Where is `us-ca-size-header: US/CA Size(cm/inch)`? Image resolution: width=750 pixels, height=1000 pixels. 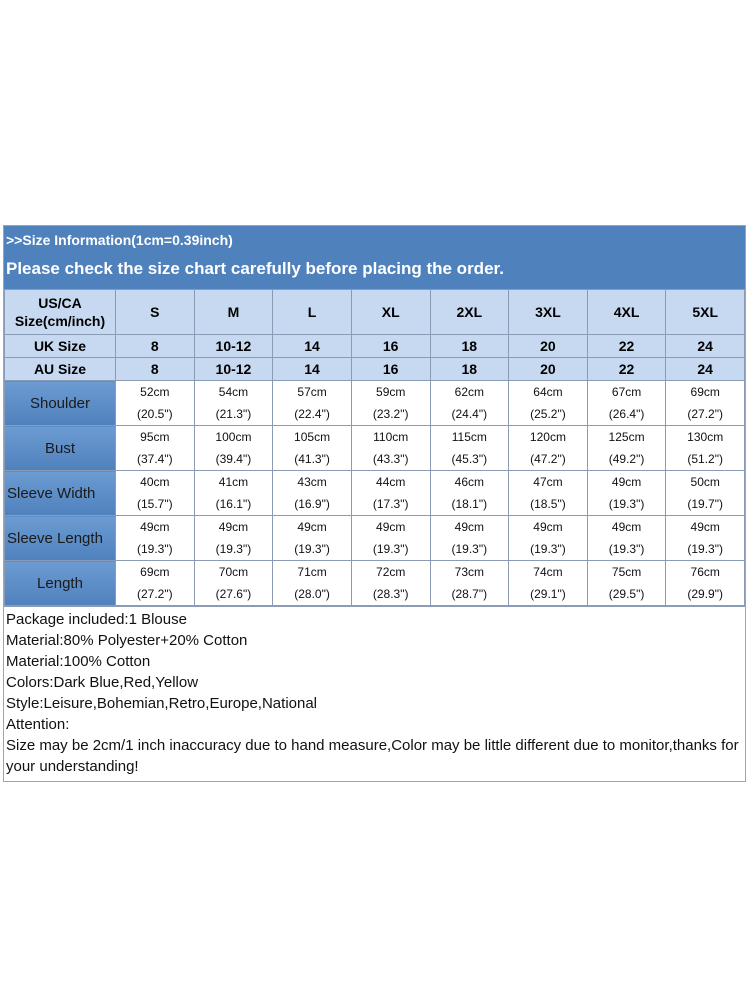 us-ca-size-header: US/CA Size(cm/inch) is located at coordinates (60, 312).